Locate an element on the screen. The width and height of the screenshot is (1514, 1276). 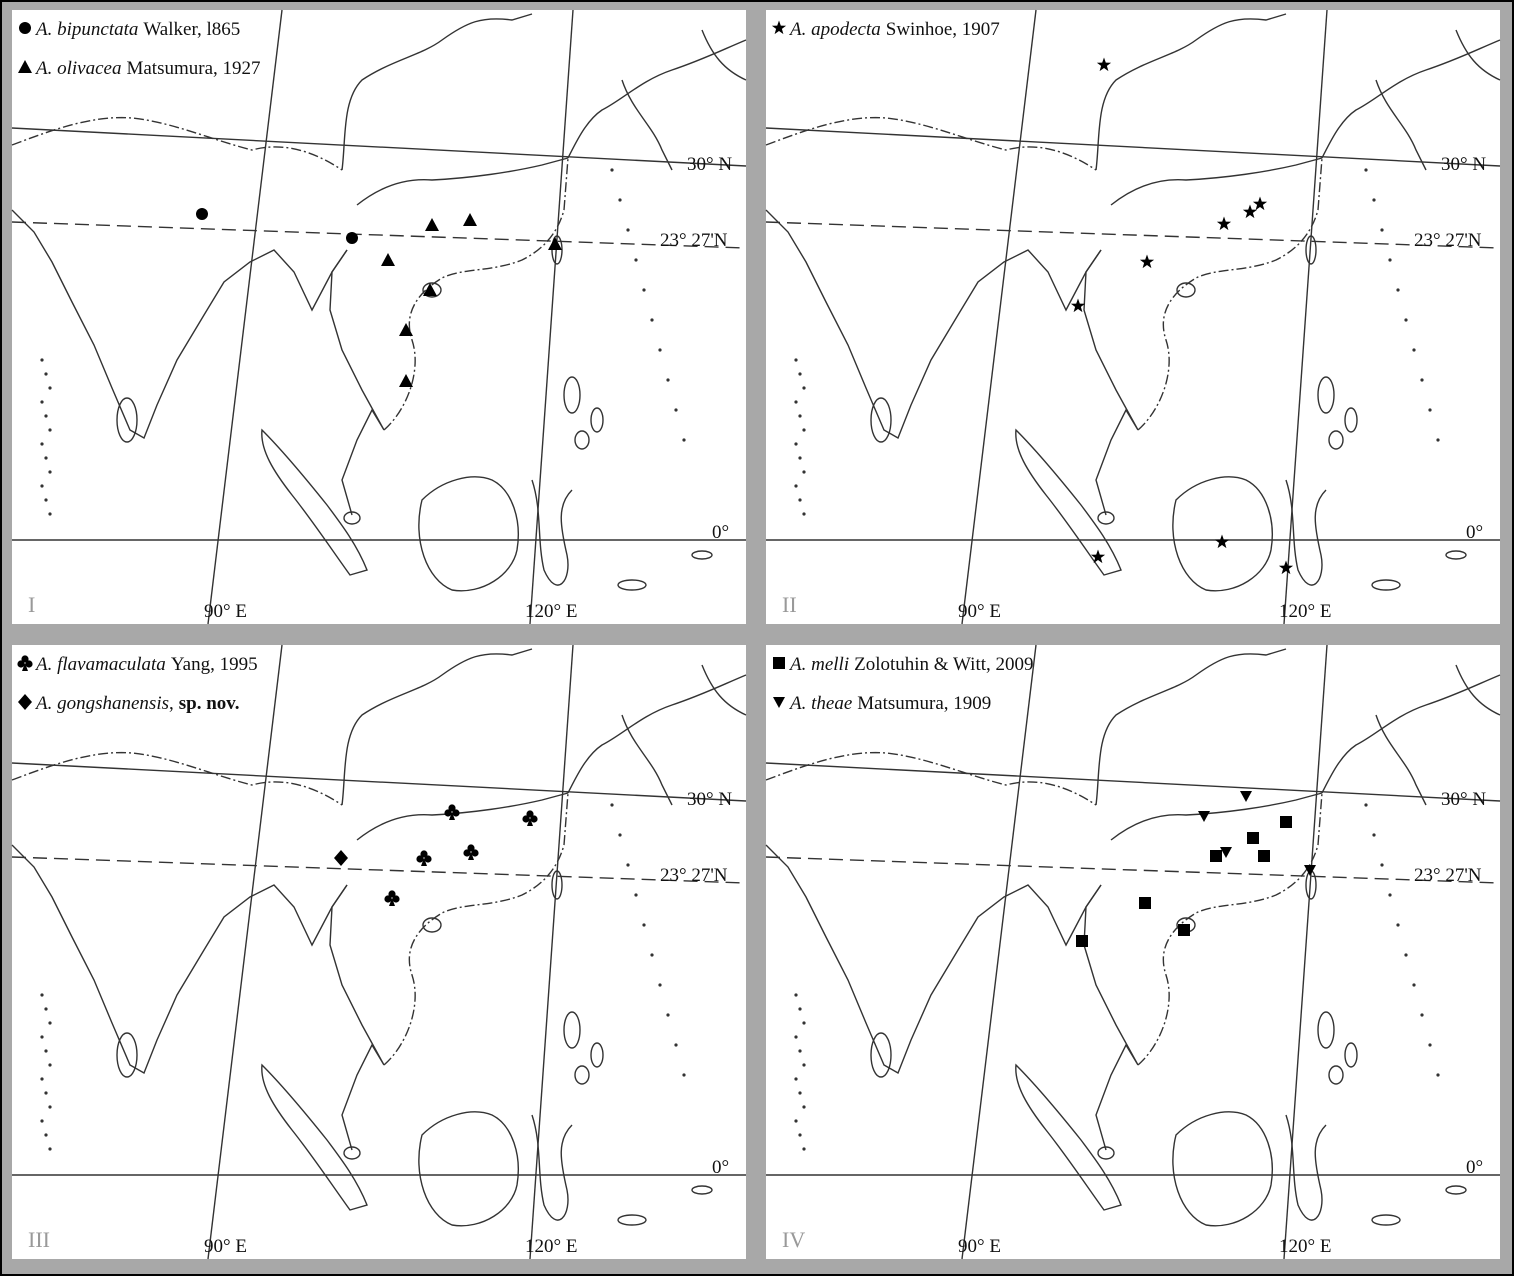
species-name: A. bipunctata is located at coordinates (86, 29).